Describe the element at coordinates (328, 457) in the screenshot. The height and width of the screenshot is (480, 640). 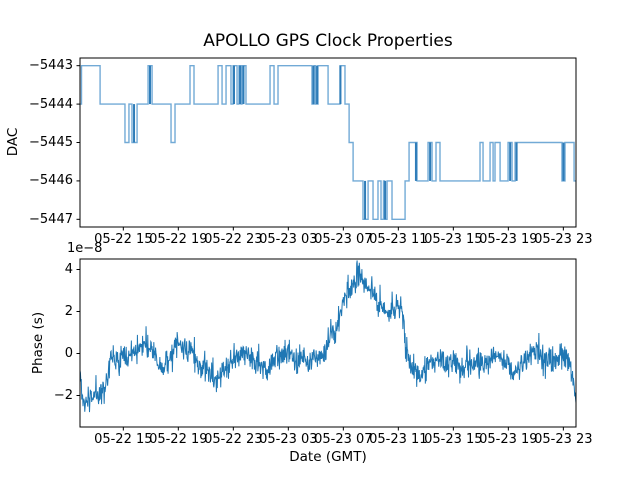
I see `x-axis-label: Date (GMT)` at that location.